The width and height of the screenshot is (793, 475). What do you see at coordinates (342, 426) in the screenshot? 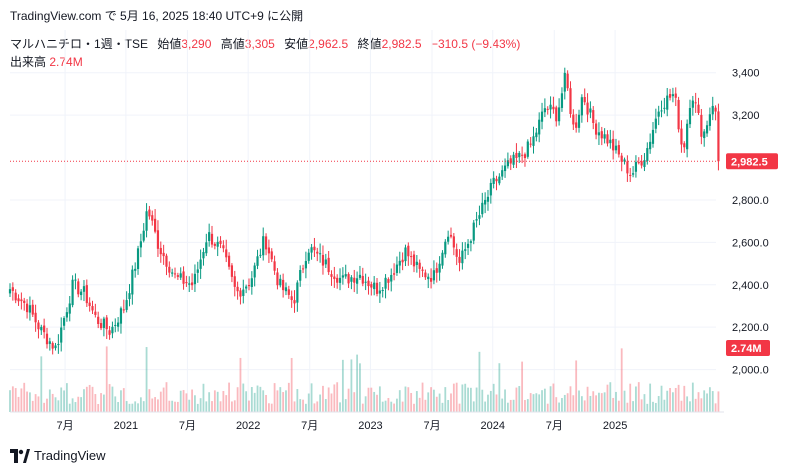
I see `time-axis: 7月 2021 7月 2022 7月 2023 7月 2024 7月 2025` at bounding box center [342, 426].